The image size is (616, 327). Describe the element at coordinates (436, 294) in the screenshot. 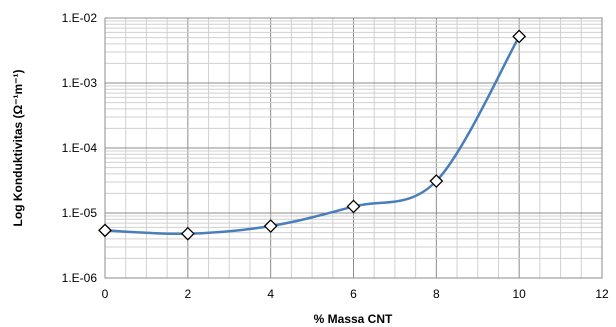

I see `x-tick-label: 8` at that location.